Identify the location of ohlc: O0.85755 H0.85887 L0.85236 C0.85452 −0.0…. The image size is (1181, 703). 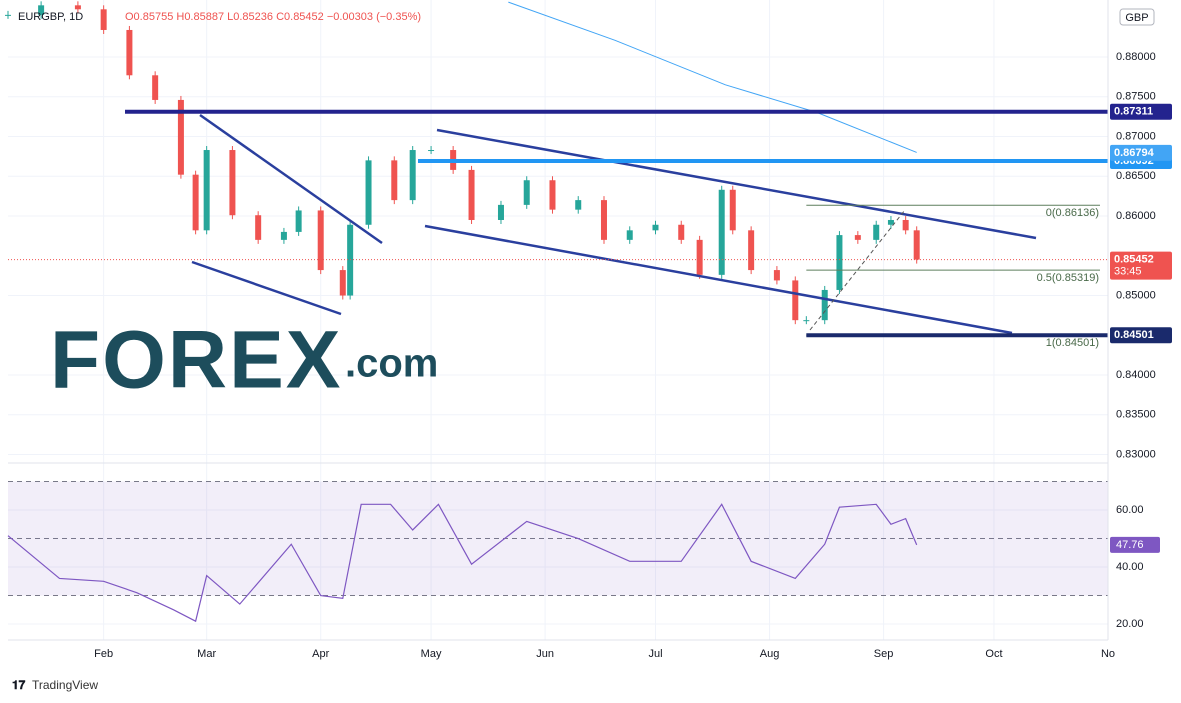
(273, 17).